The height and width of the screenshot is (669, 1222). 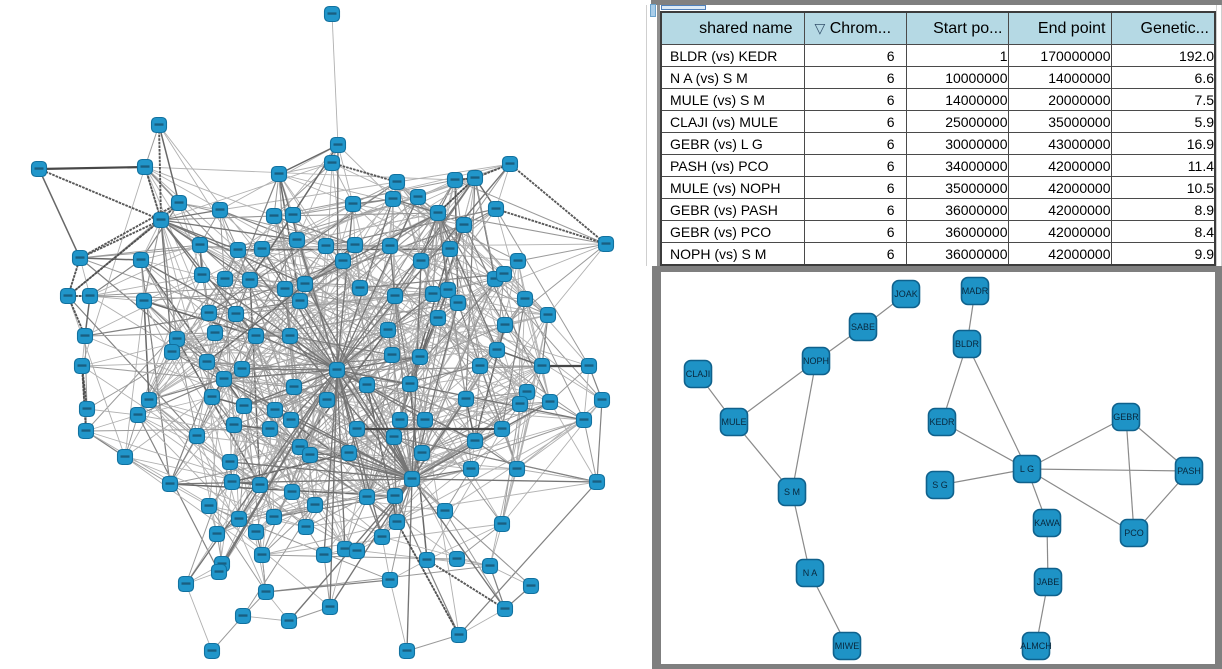 What do you see at coordinates (816, 361) in the screenshot?
I see `svg-text: NOPH` at bounding box center [816, 361].